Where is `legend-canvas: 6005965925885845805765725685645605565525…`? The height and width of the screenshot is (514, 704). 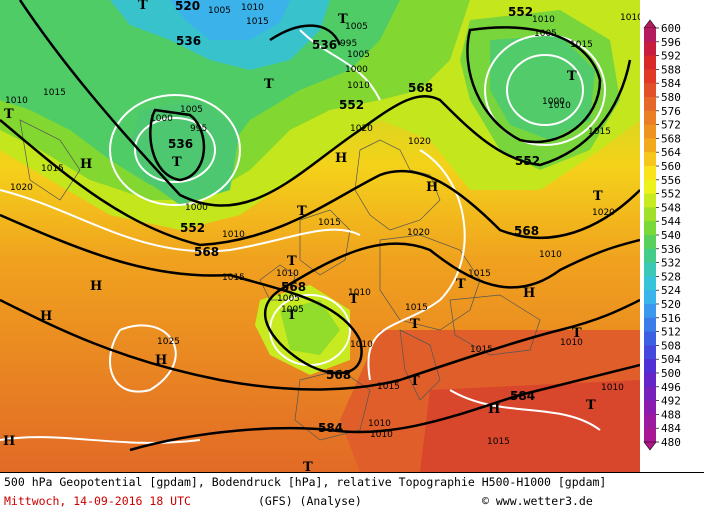
legend-canvas: 6005965925885845805765725685645605565525… is located at coordinates (662, 235).